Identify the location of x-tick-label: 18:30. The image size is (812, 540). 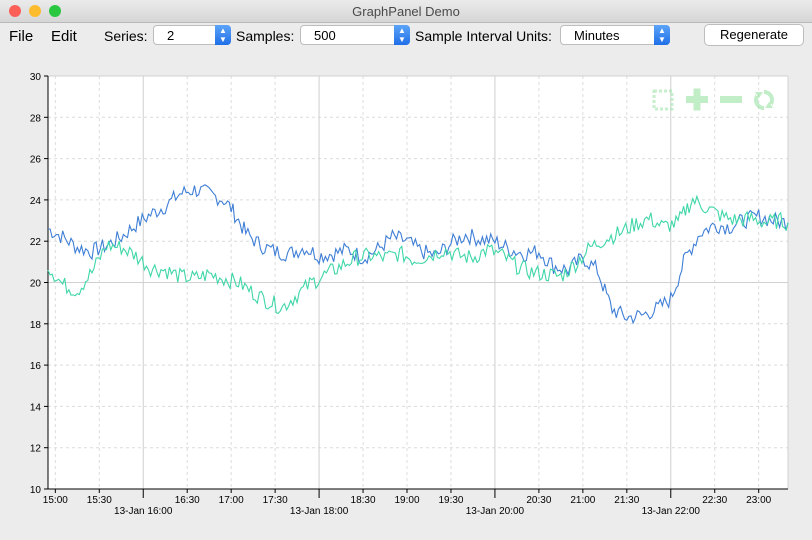
(363, 500).